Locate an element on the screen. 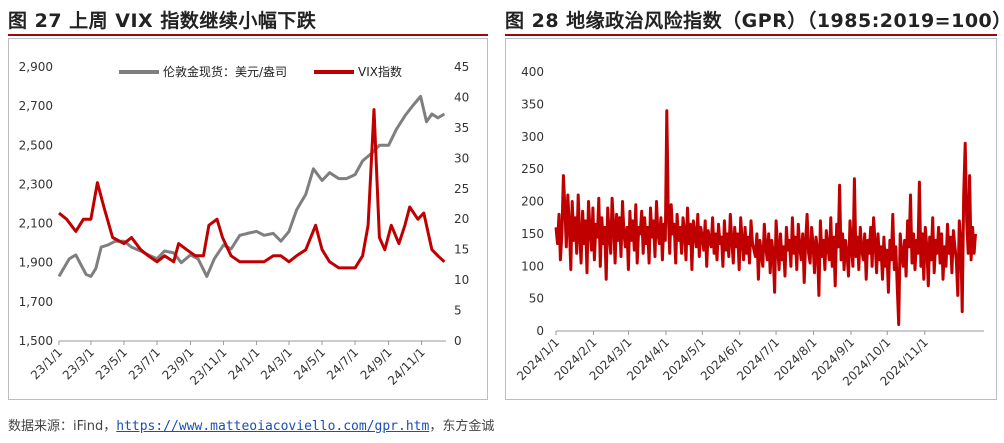 Image resolution: width=1004 pixels, height=443 pixels. x-tick-label: 24/5/1 is located at coordinates (309, 363).